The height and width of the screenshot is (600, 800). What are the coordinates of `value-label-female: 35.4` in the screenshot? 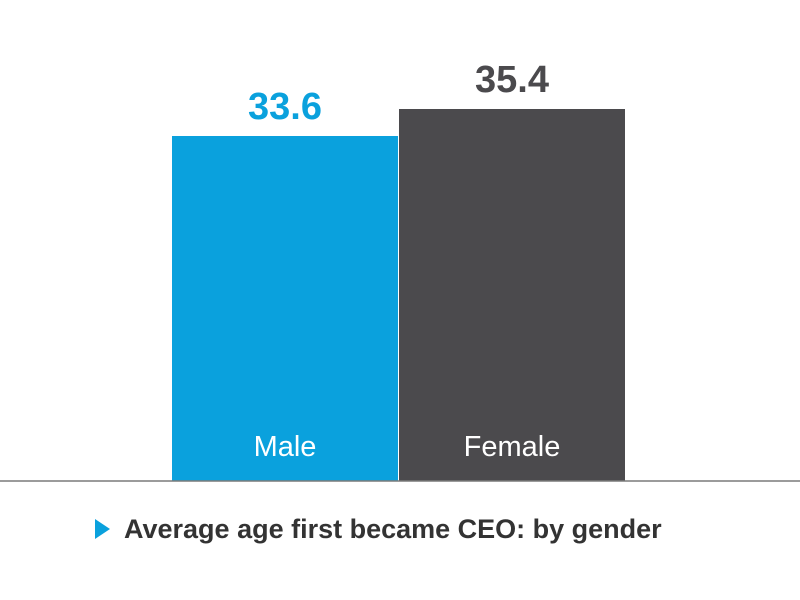 It's located at (512, 80).